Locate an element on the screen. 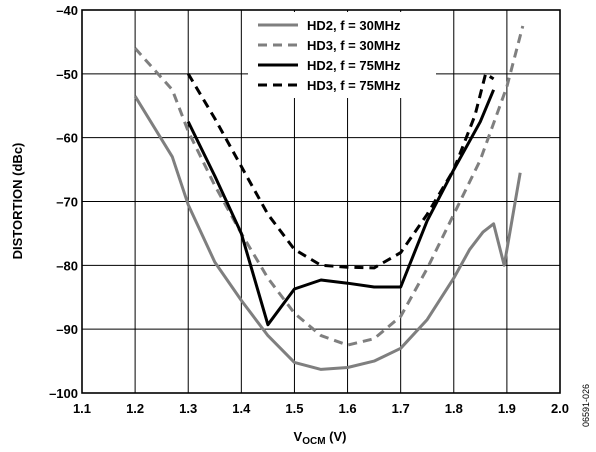  x-tick-label: 1.1 is located at coordinates (82, 408).